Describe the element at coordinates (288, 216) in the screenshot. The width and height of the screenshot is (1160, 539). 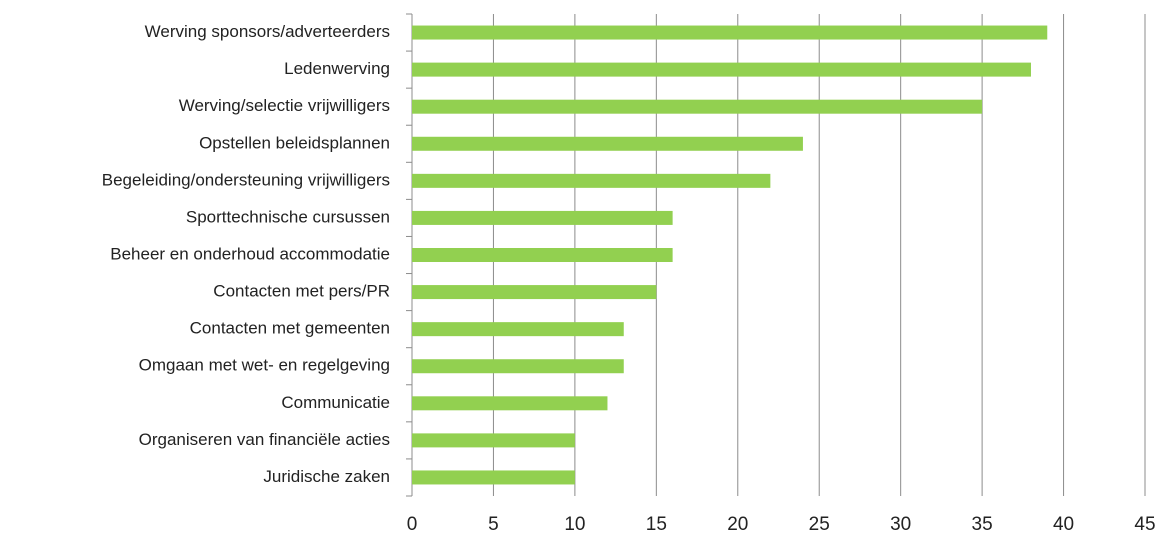
I see `y-tick-label: Sporttechnische cursussen` at that location.